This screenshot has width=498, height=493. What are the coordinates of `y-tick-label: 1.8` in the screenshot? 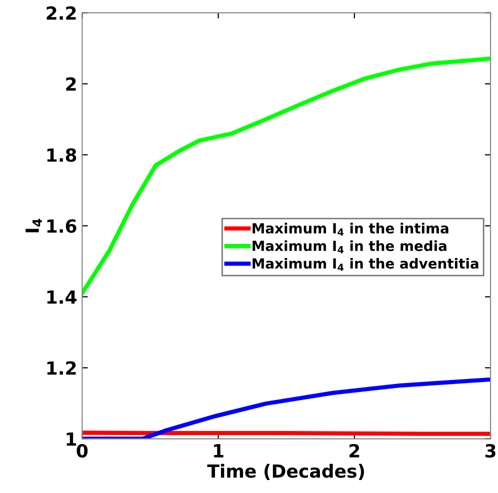 It's located at (61, 155).